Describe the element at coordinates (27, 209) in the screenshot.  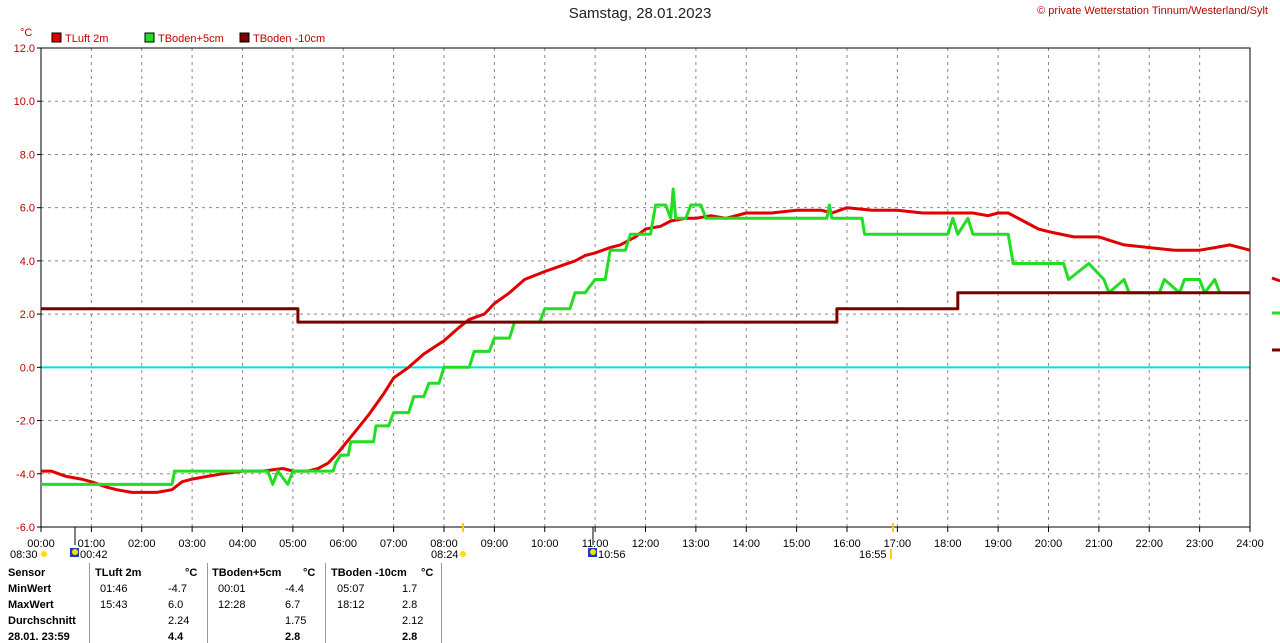
I see `y-tick-label: 6.0` at that location.